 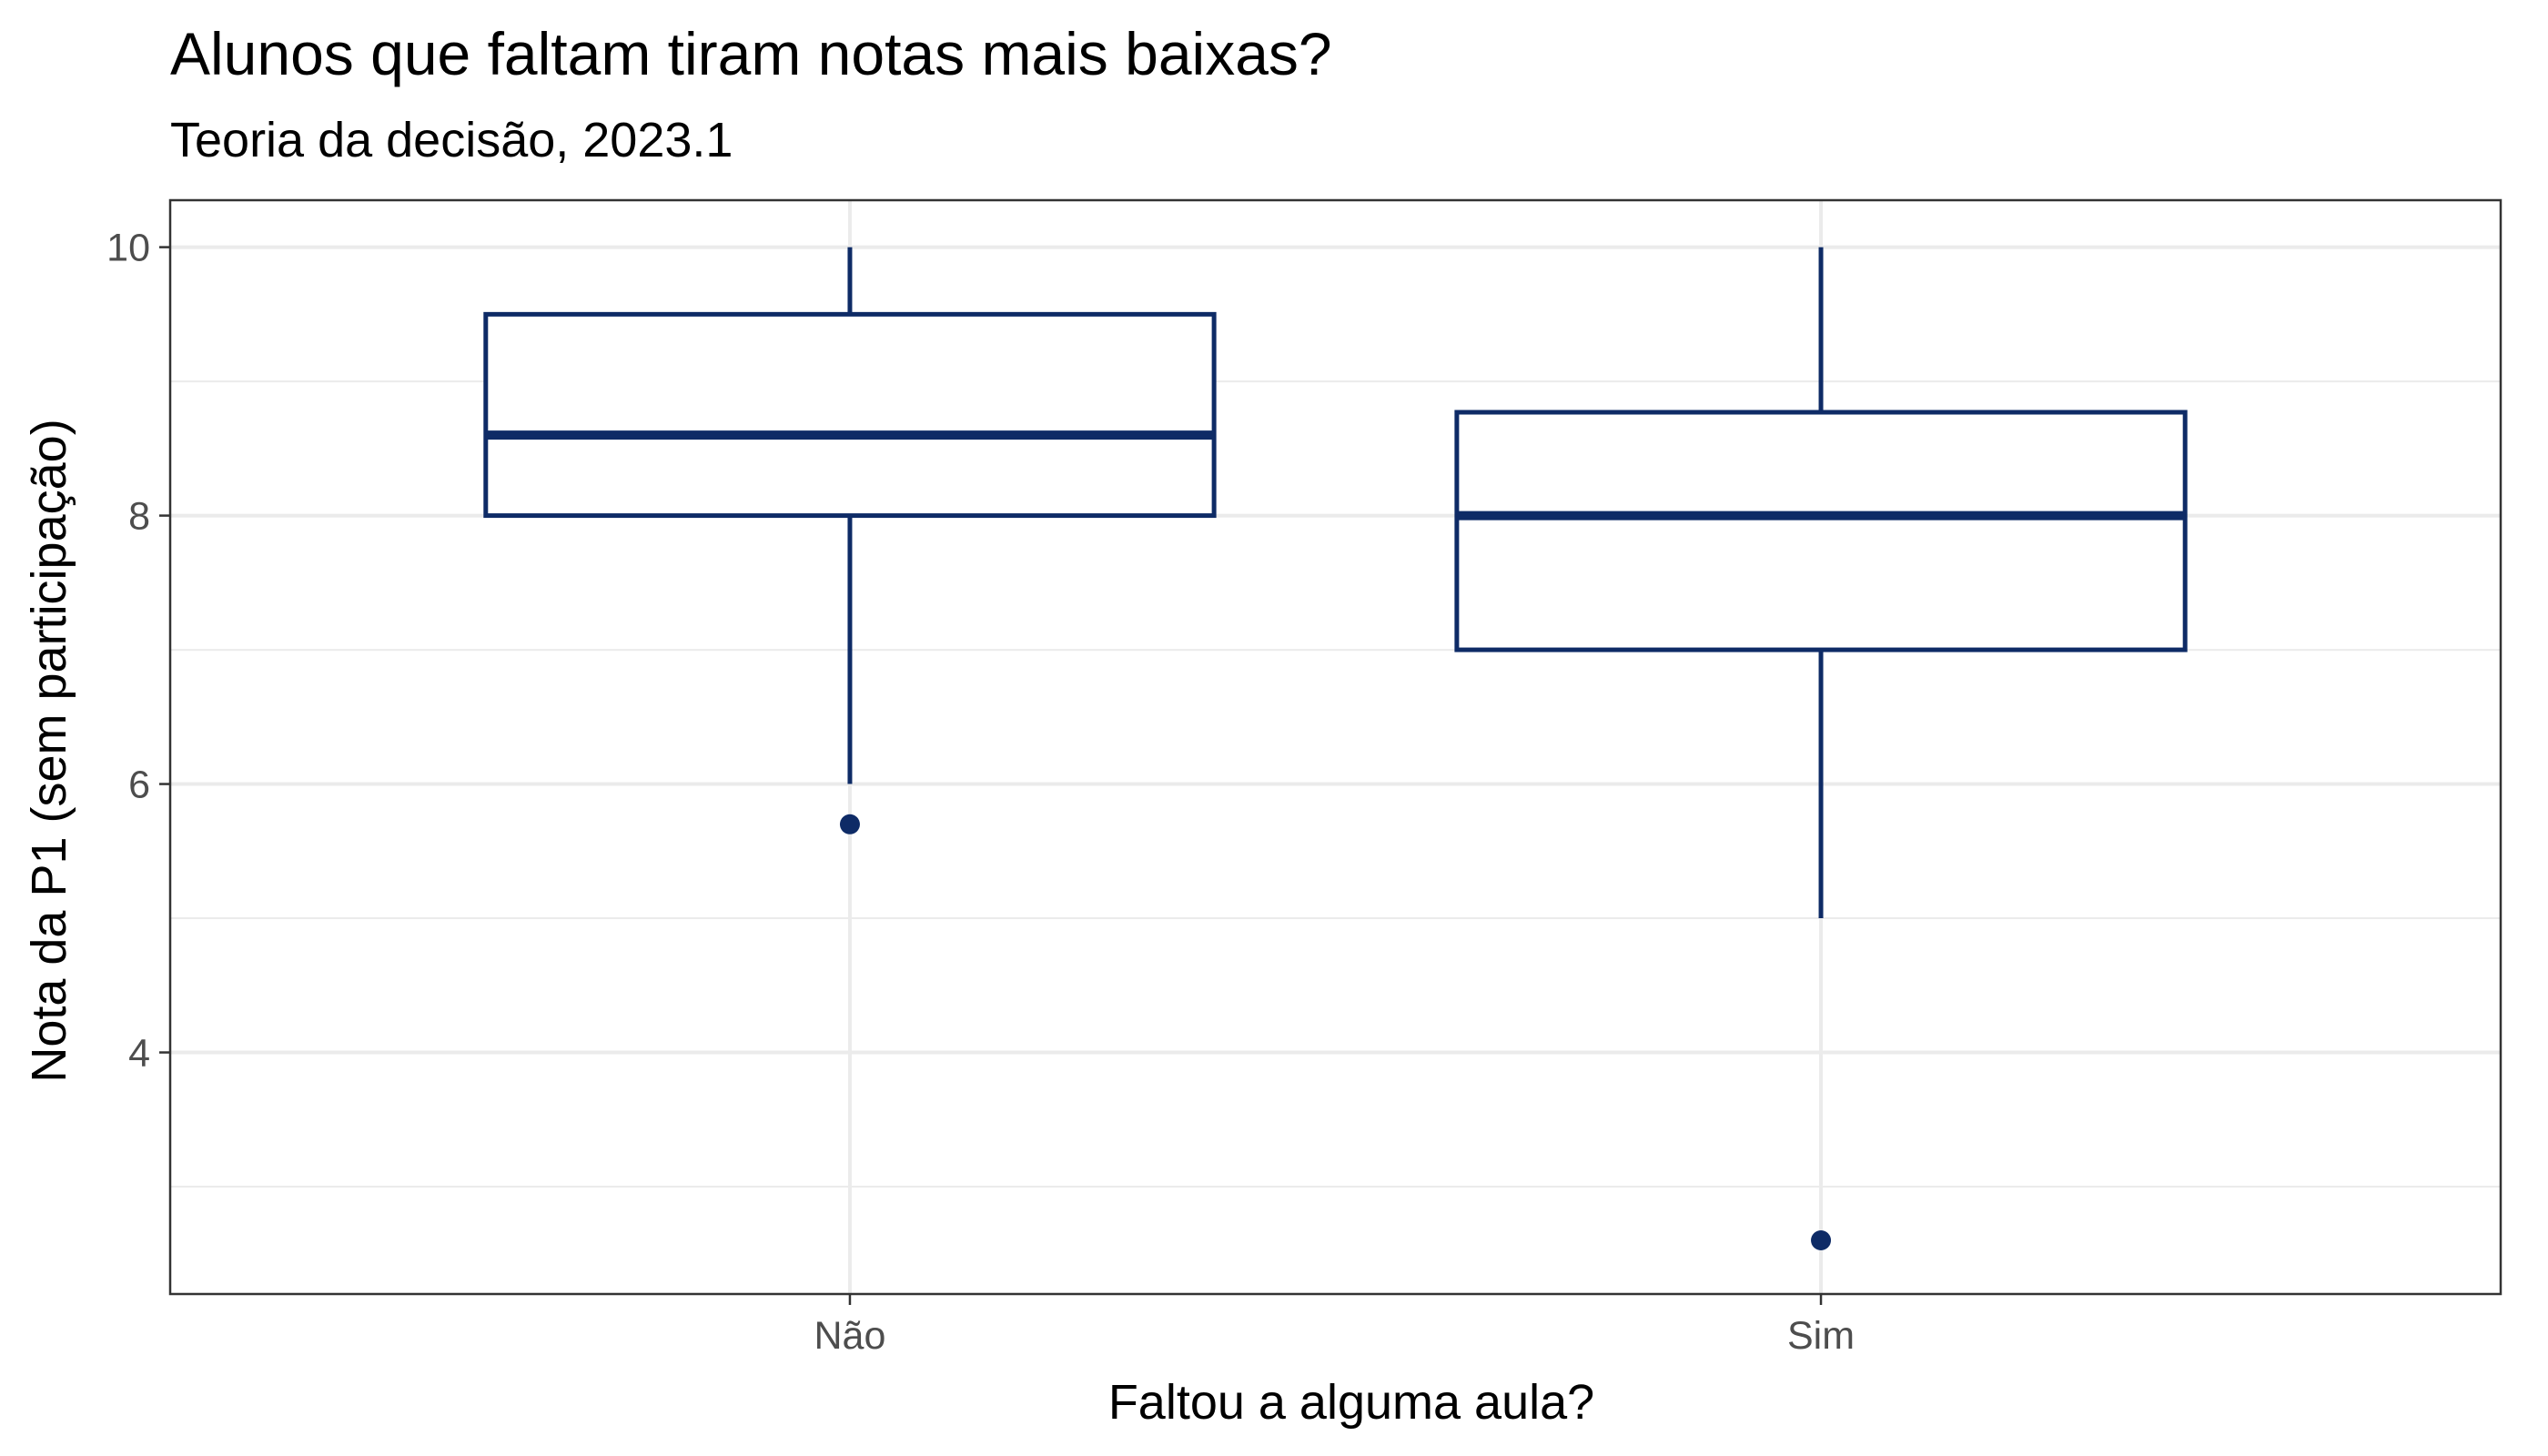 I want to click on chart-subtitle: Teoria da decisão, 2023.1, so click(x=452, y=140).